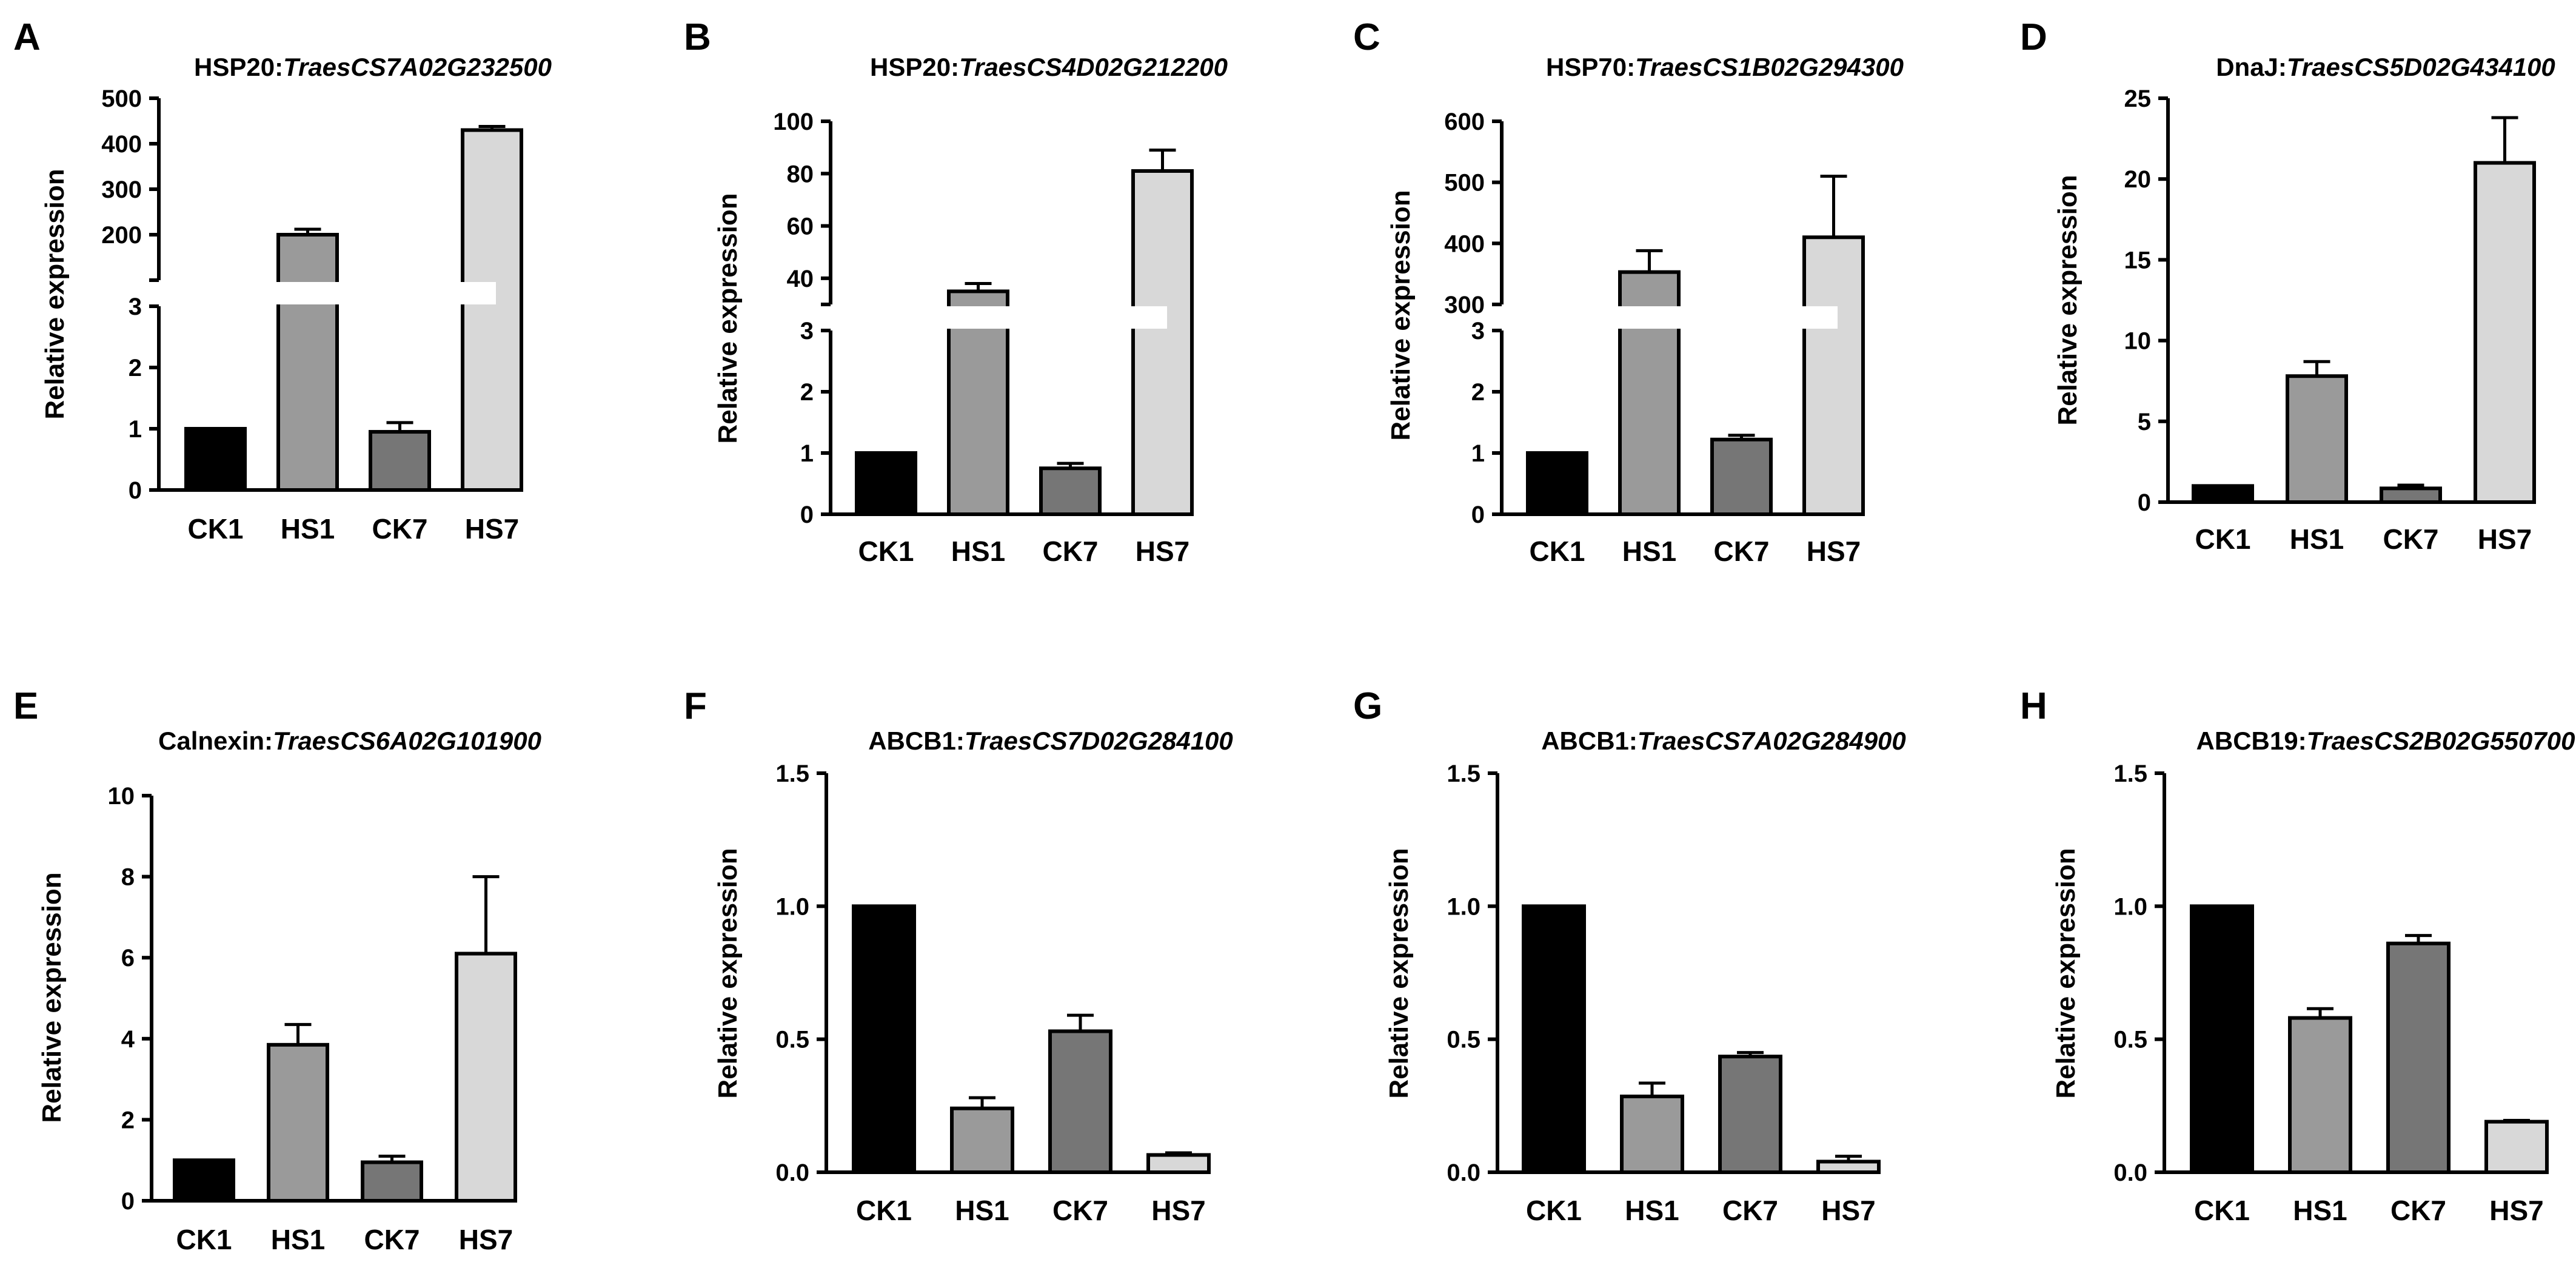  What do you see at coordinates (2421, 67) in the screenshot?
I see `title-gene: TraesCS5D02G434100` at bounding box center [2421, 67].